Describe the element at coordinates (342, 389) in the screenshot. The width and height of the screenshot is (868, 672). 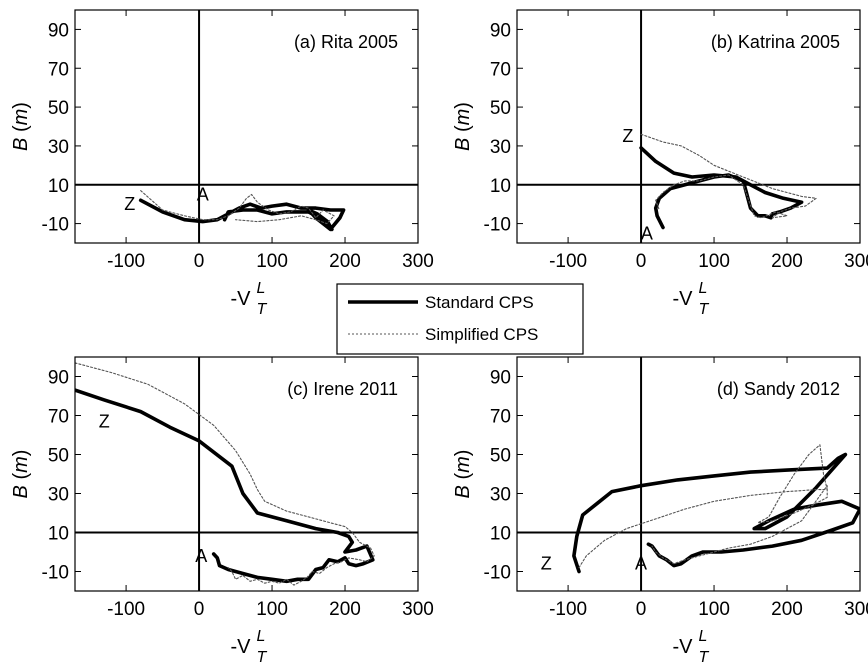
I see `panel-title: (c) Irene 2011` at that location.